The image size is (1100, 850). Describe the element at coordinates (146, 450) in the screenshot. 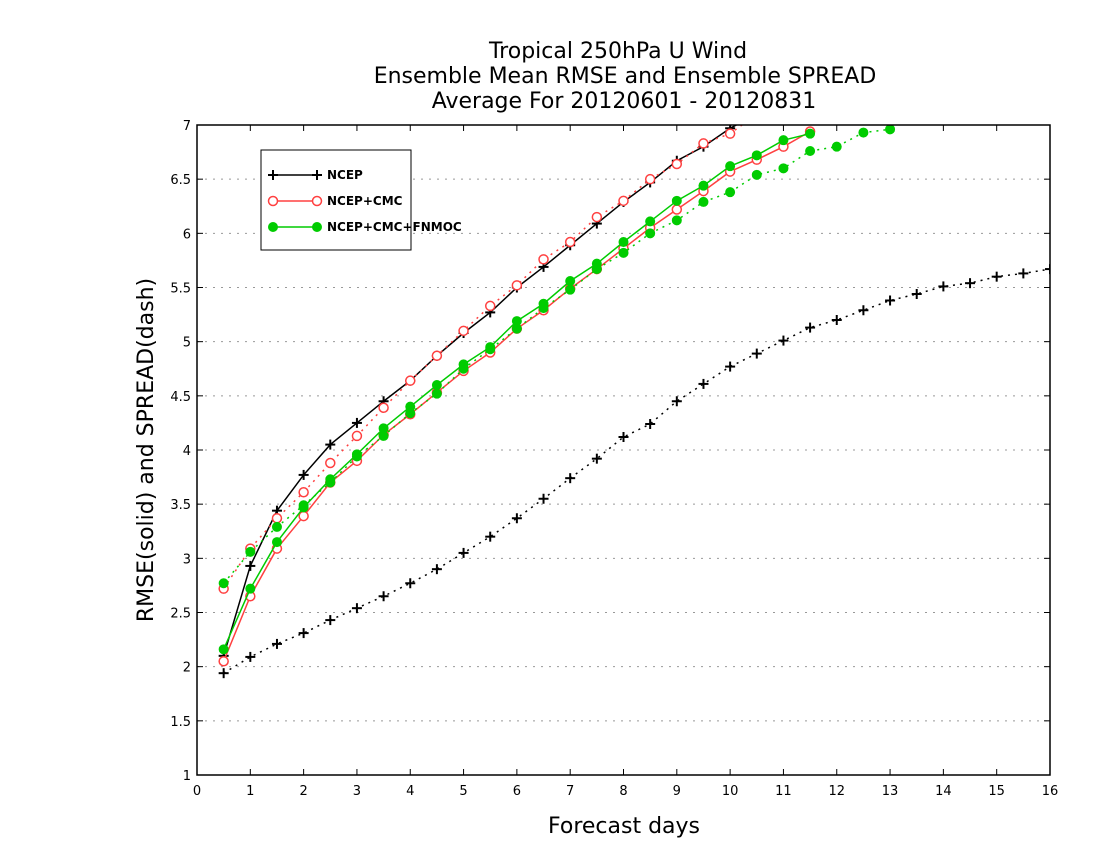

I see `y-axis-label: RMSE(solid) and SPREAD(dash)` at that location.